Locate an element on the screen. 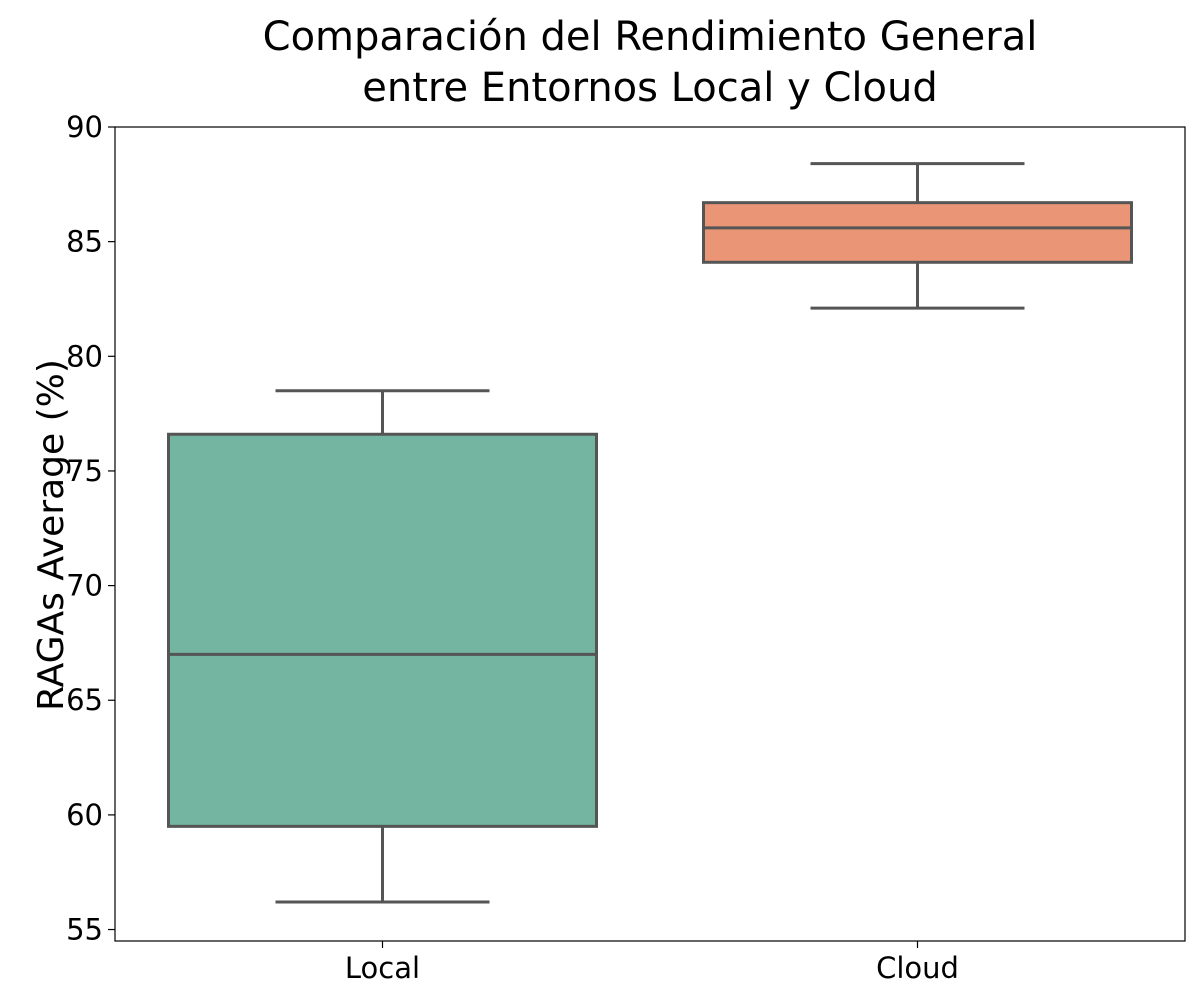 The width and height of the screenshot is (1200, 1000). chart-title-line-1: Comparación del Rendimiento General is located at coordinates (650, 37).